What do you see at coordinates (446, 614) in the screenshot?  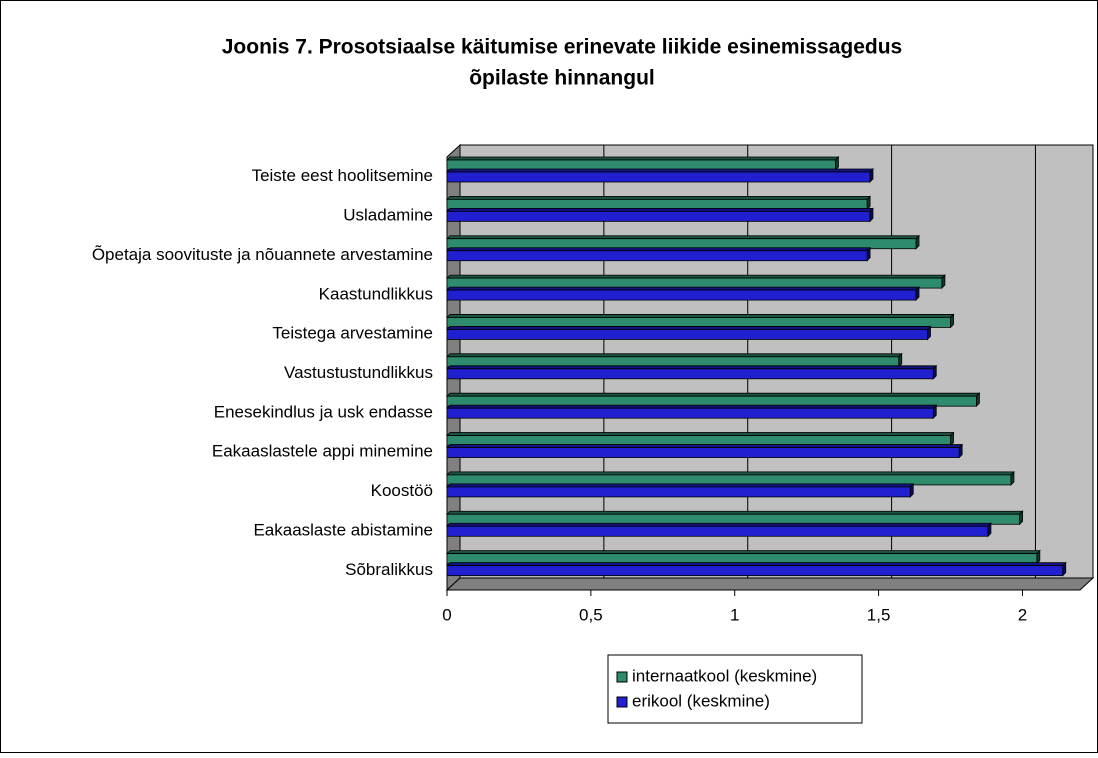 I see `x-tick-label: 0` at bounding box center [446, 614].